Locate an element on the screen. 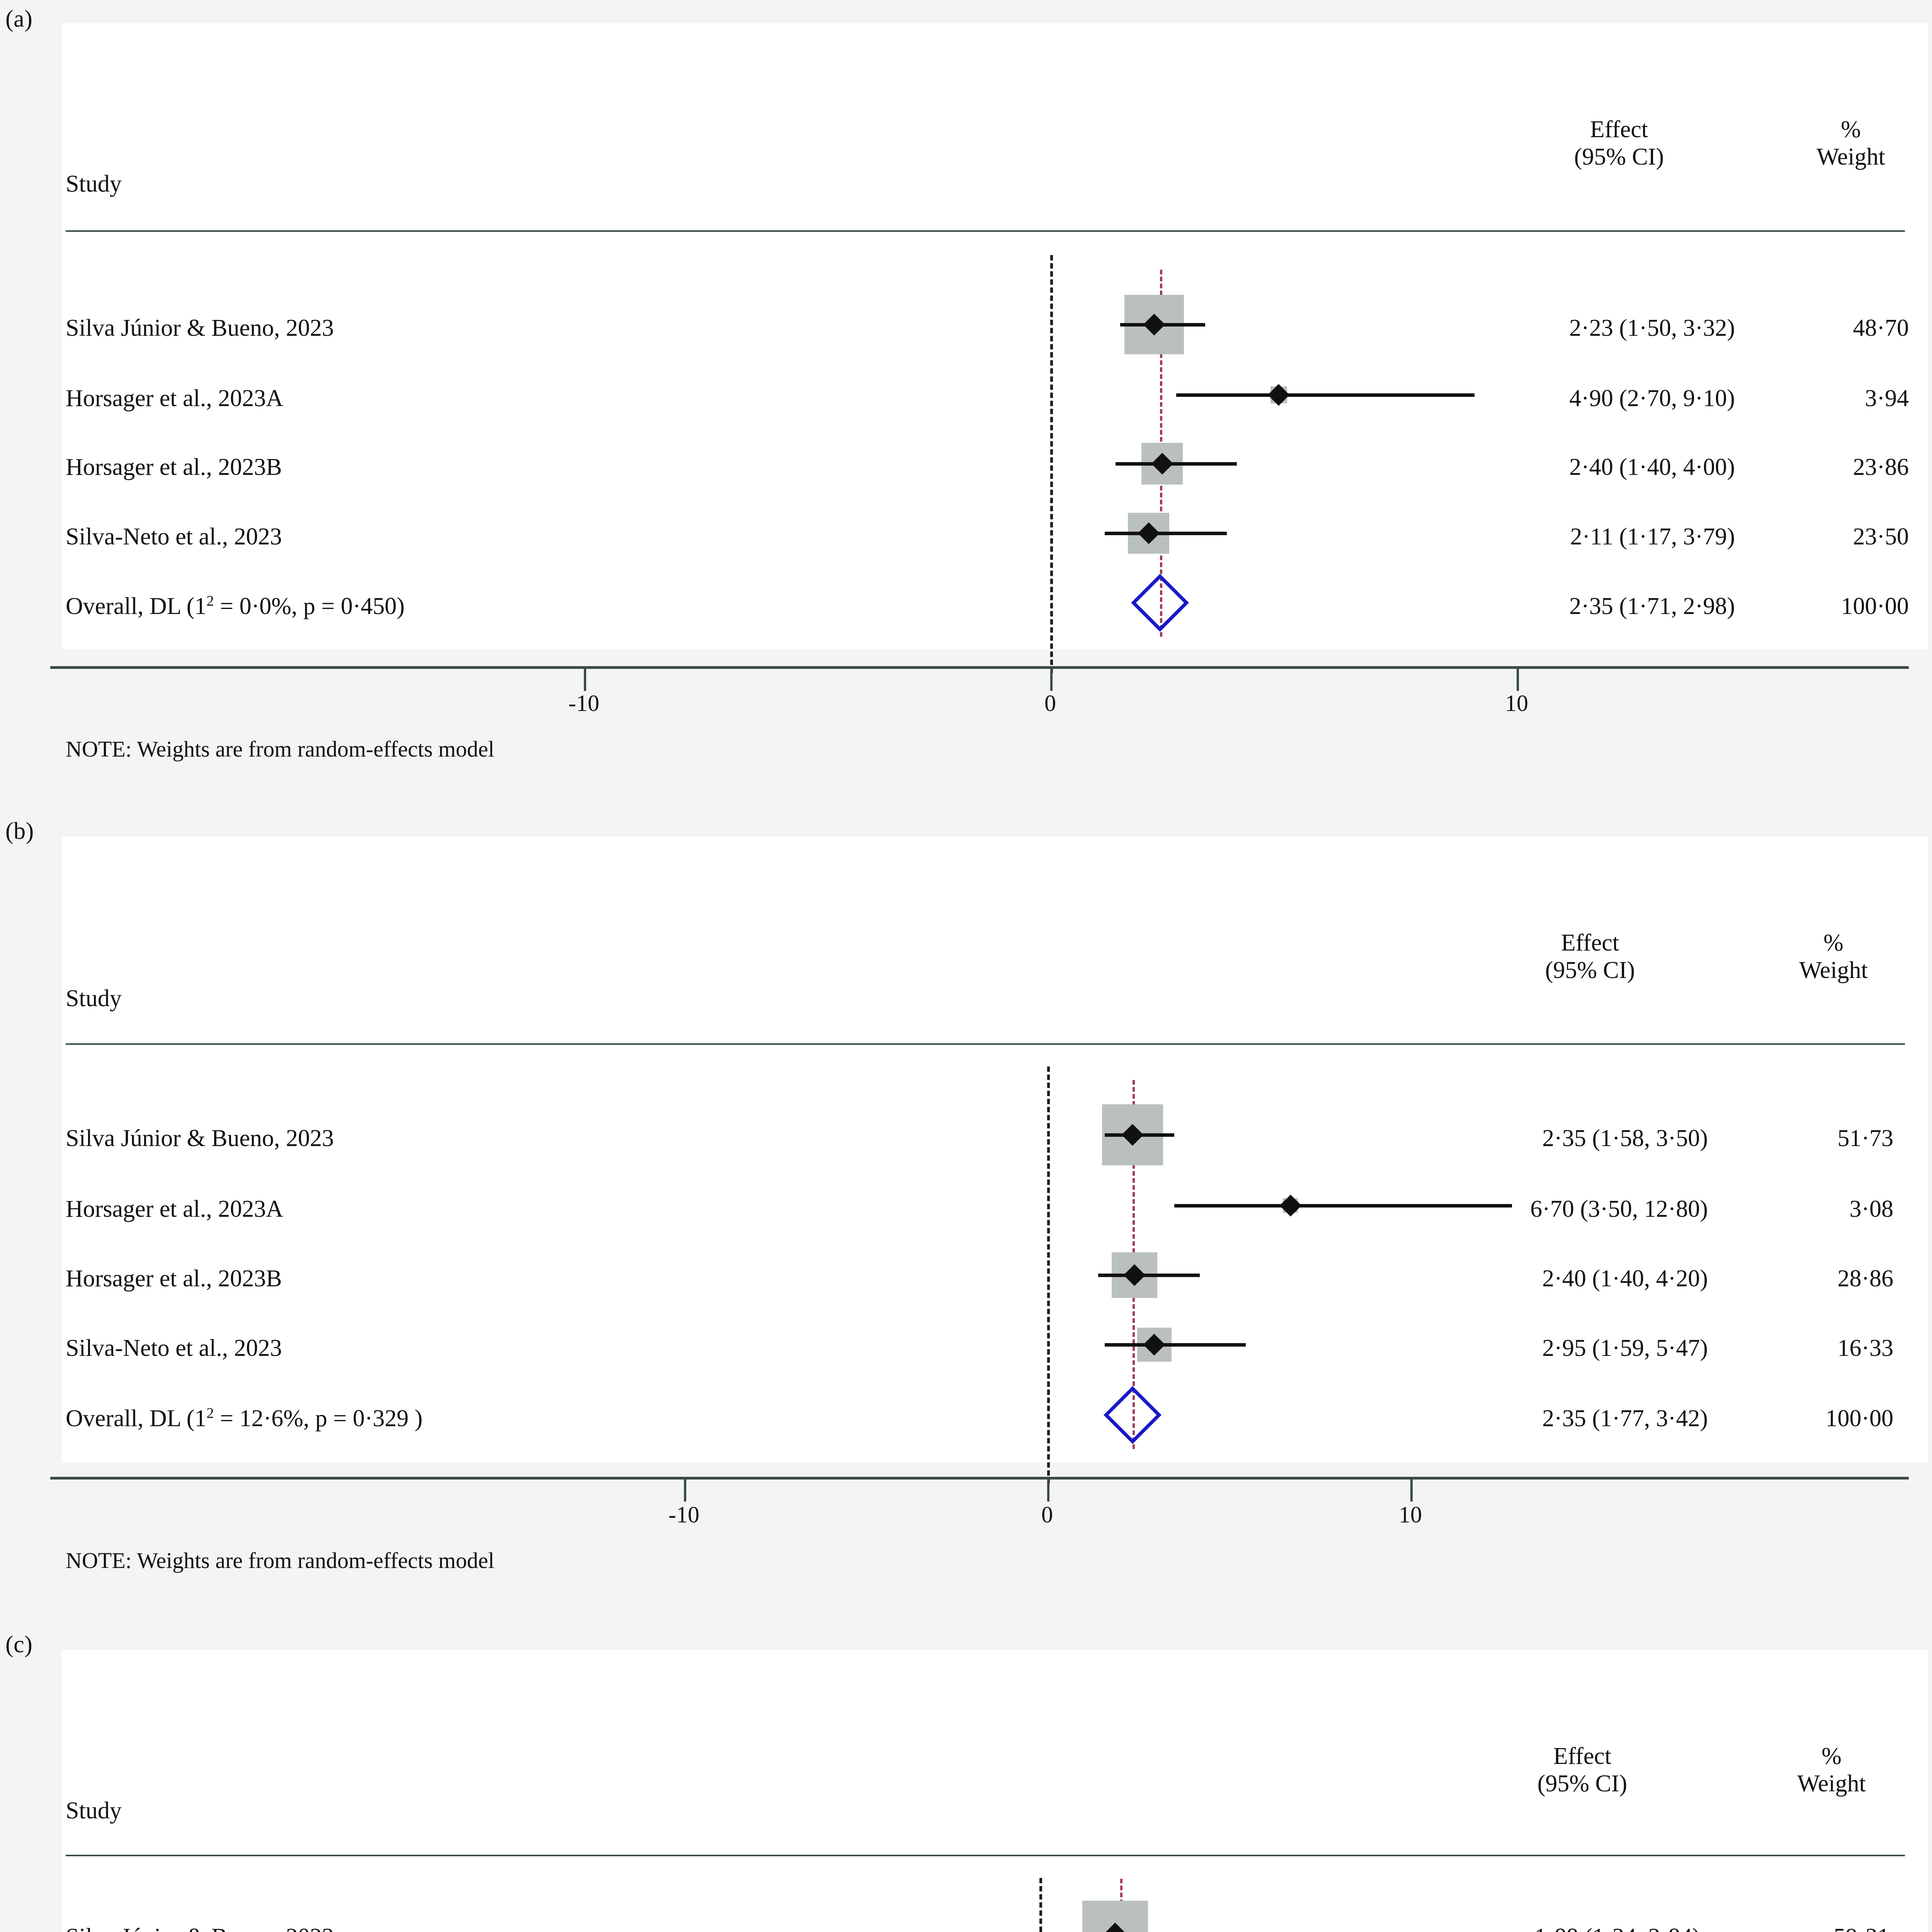  weight-value: 48·70 is located at coordinates (1881, 328).